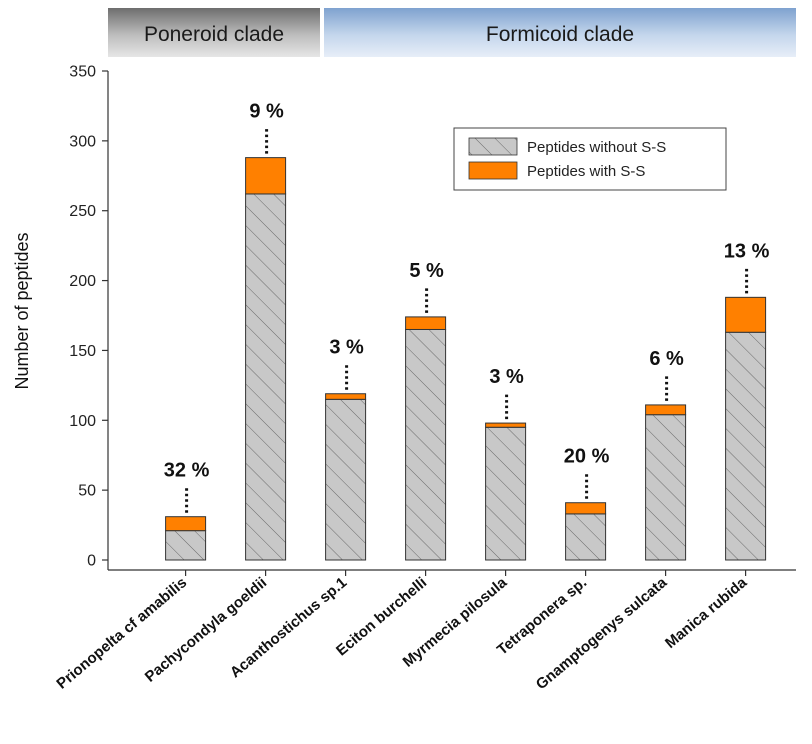  Describe the element at coordinates (121, 633) in the screenshot. I see `category-label: Prionopelta cf amabilis` at that location.